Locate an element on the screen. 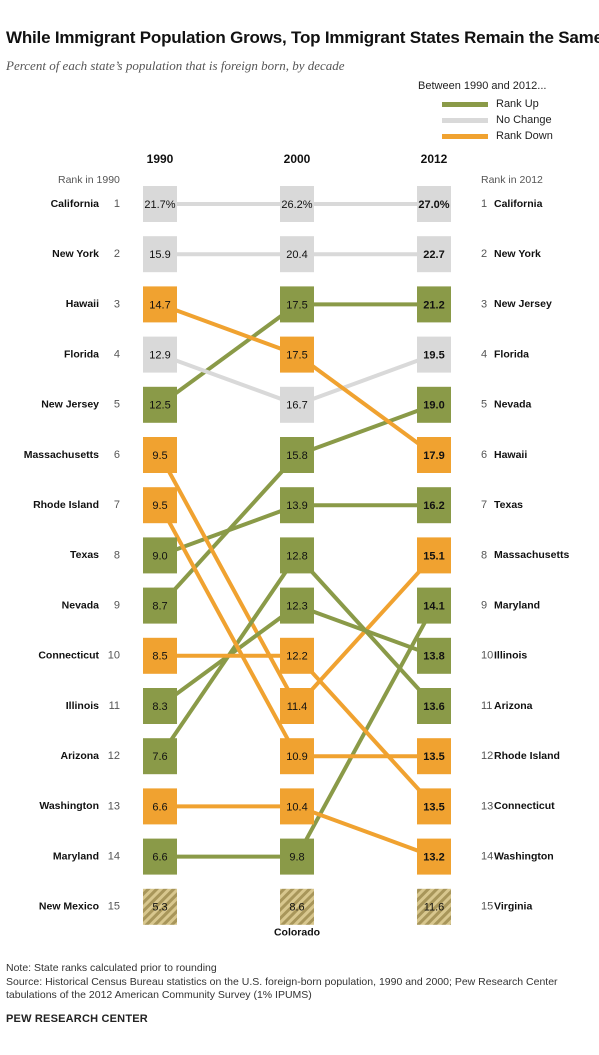 The image size is (599, 1055). rank-label-2012-california: 1 is located at coordinates (484, 204).